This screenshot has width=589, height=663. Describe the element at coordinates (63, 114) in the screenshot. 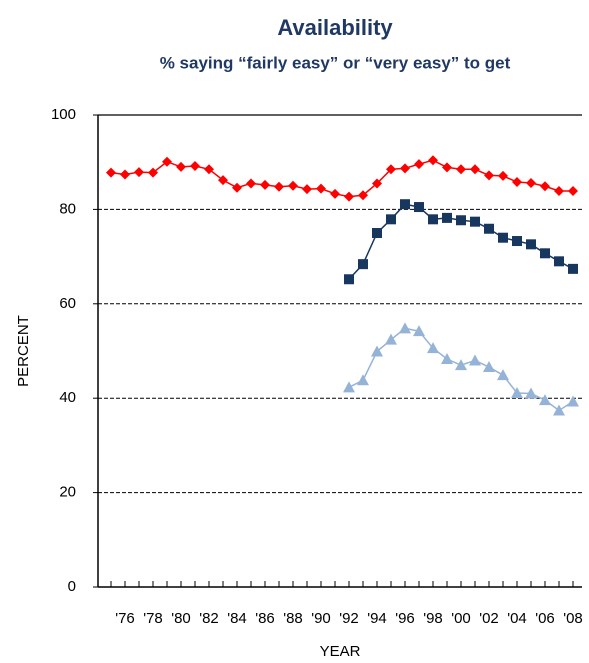

I see `y-tick-label: 100` at that location.